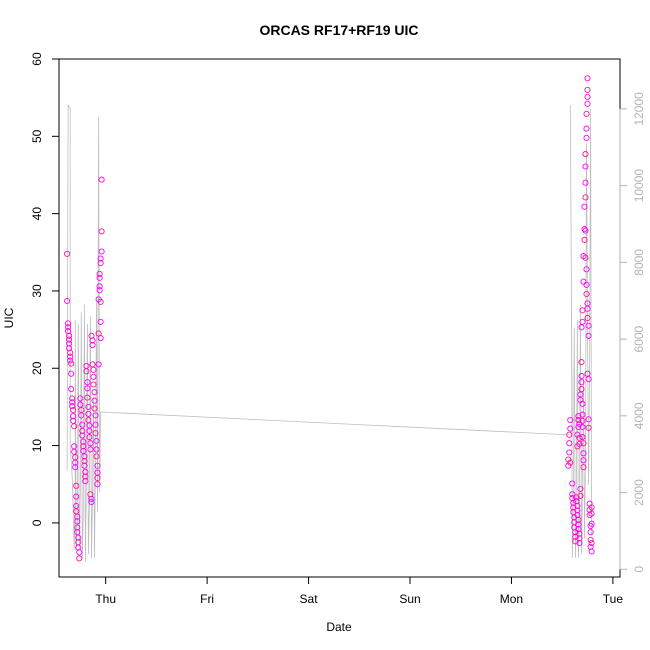 The image size is (650, 650). Describe the element at coordinates (639, 338) in the screenshot. I see `y2-tick-label: 6000` at that location.